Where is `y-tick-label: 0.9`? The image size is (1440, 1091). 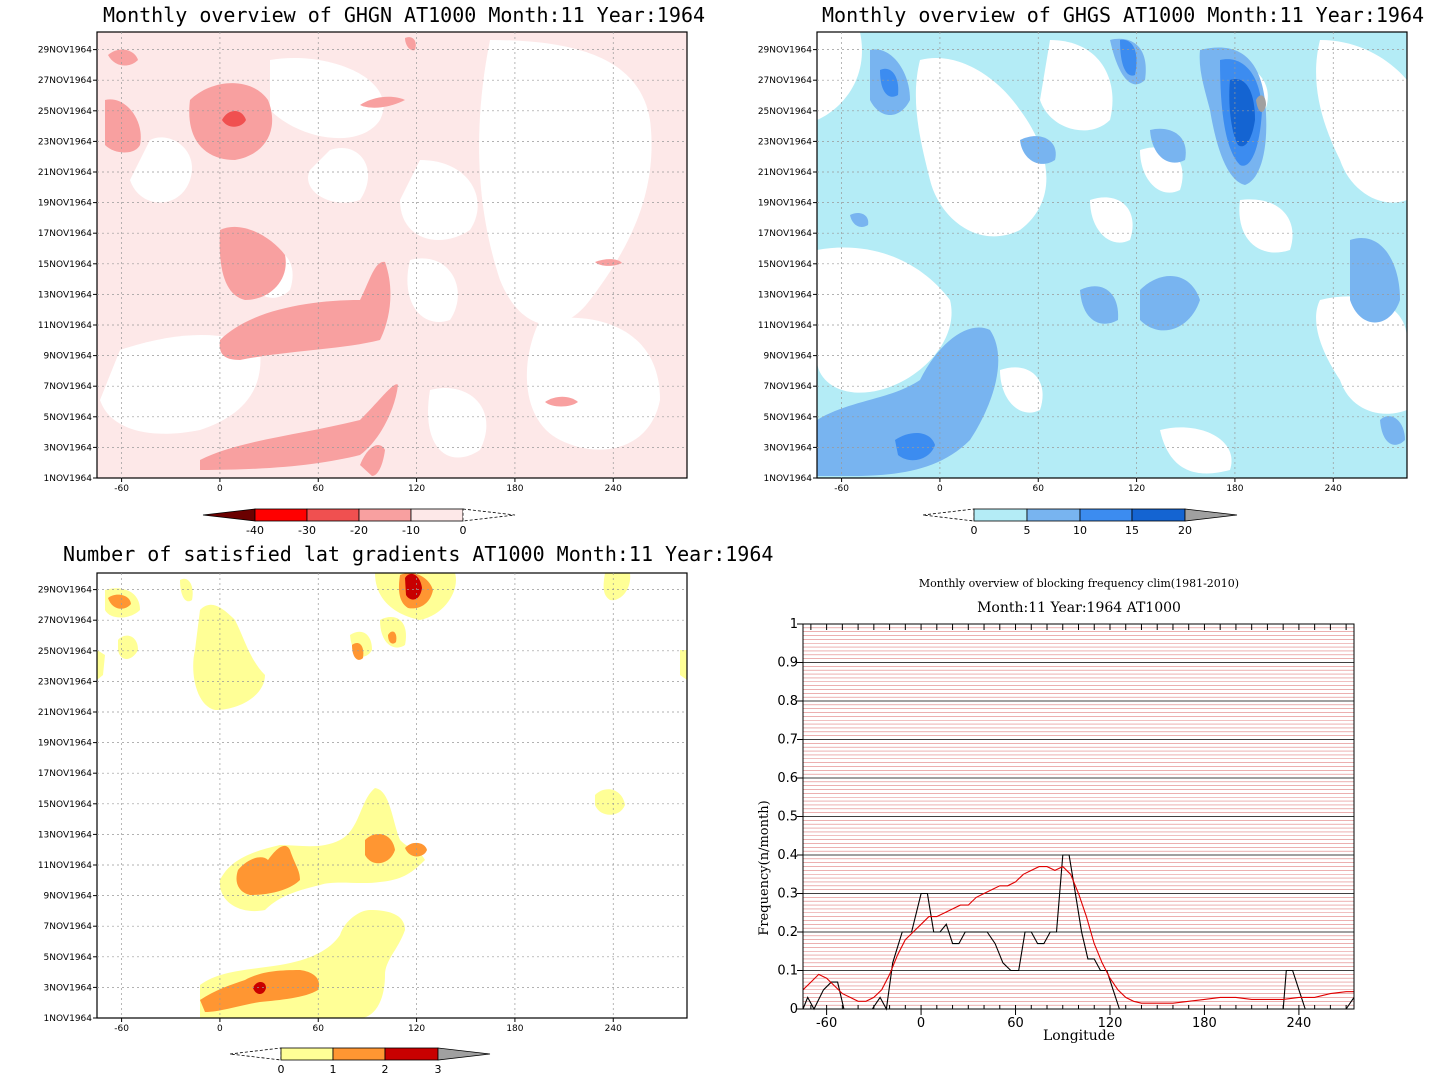 y-tick-label: 0.9 is located at coordinates (787, 663).